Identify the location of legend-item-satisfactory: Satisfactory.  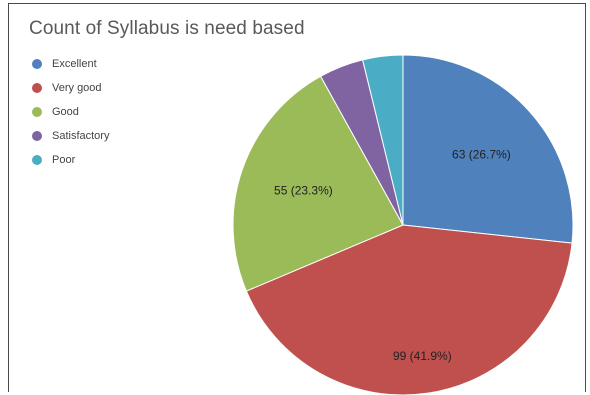
(70, 136).